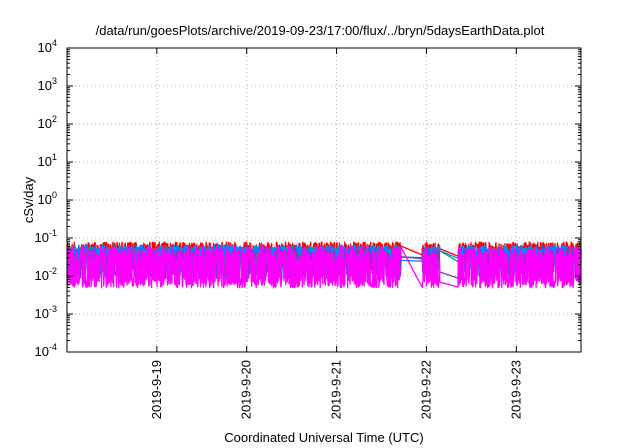 The image size is (640, 448). What do you see at coordinates (46, 312) in the screenshot?
I see `y-tick-label: 10⁻³` at bounding box center [46, 312].